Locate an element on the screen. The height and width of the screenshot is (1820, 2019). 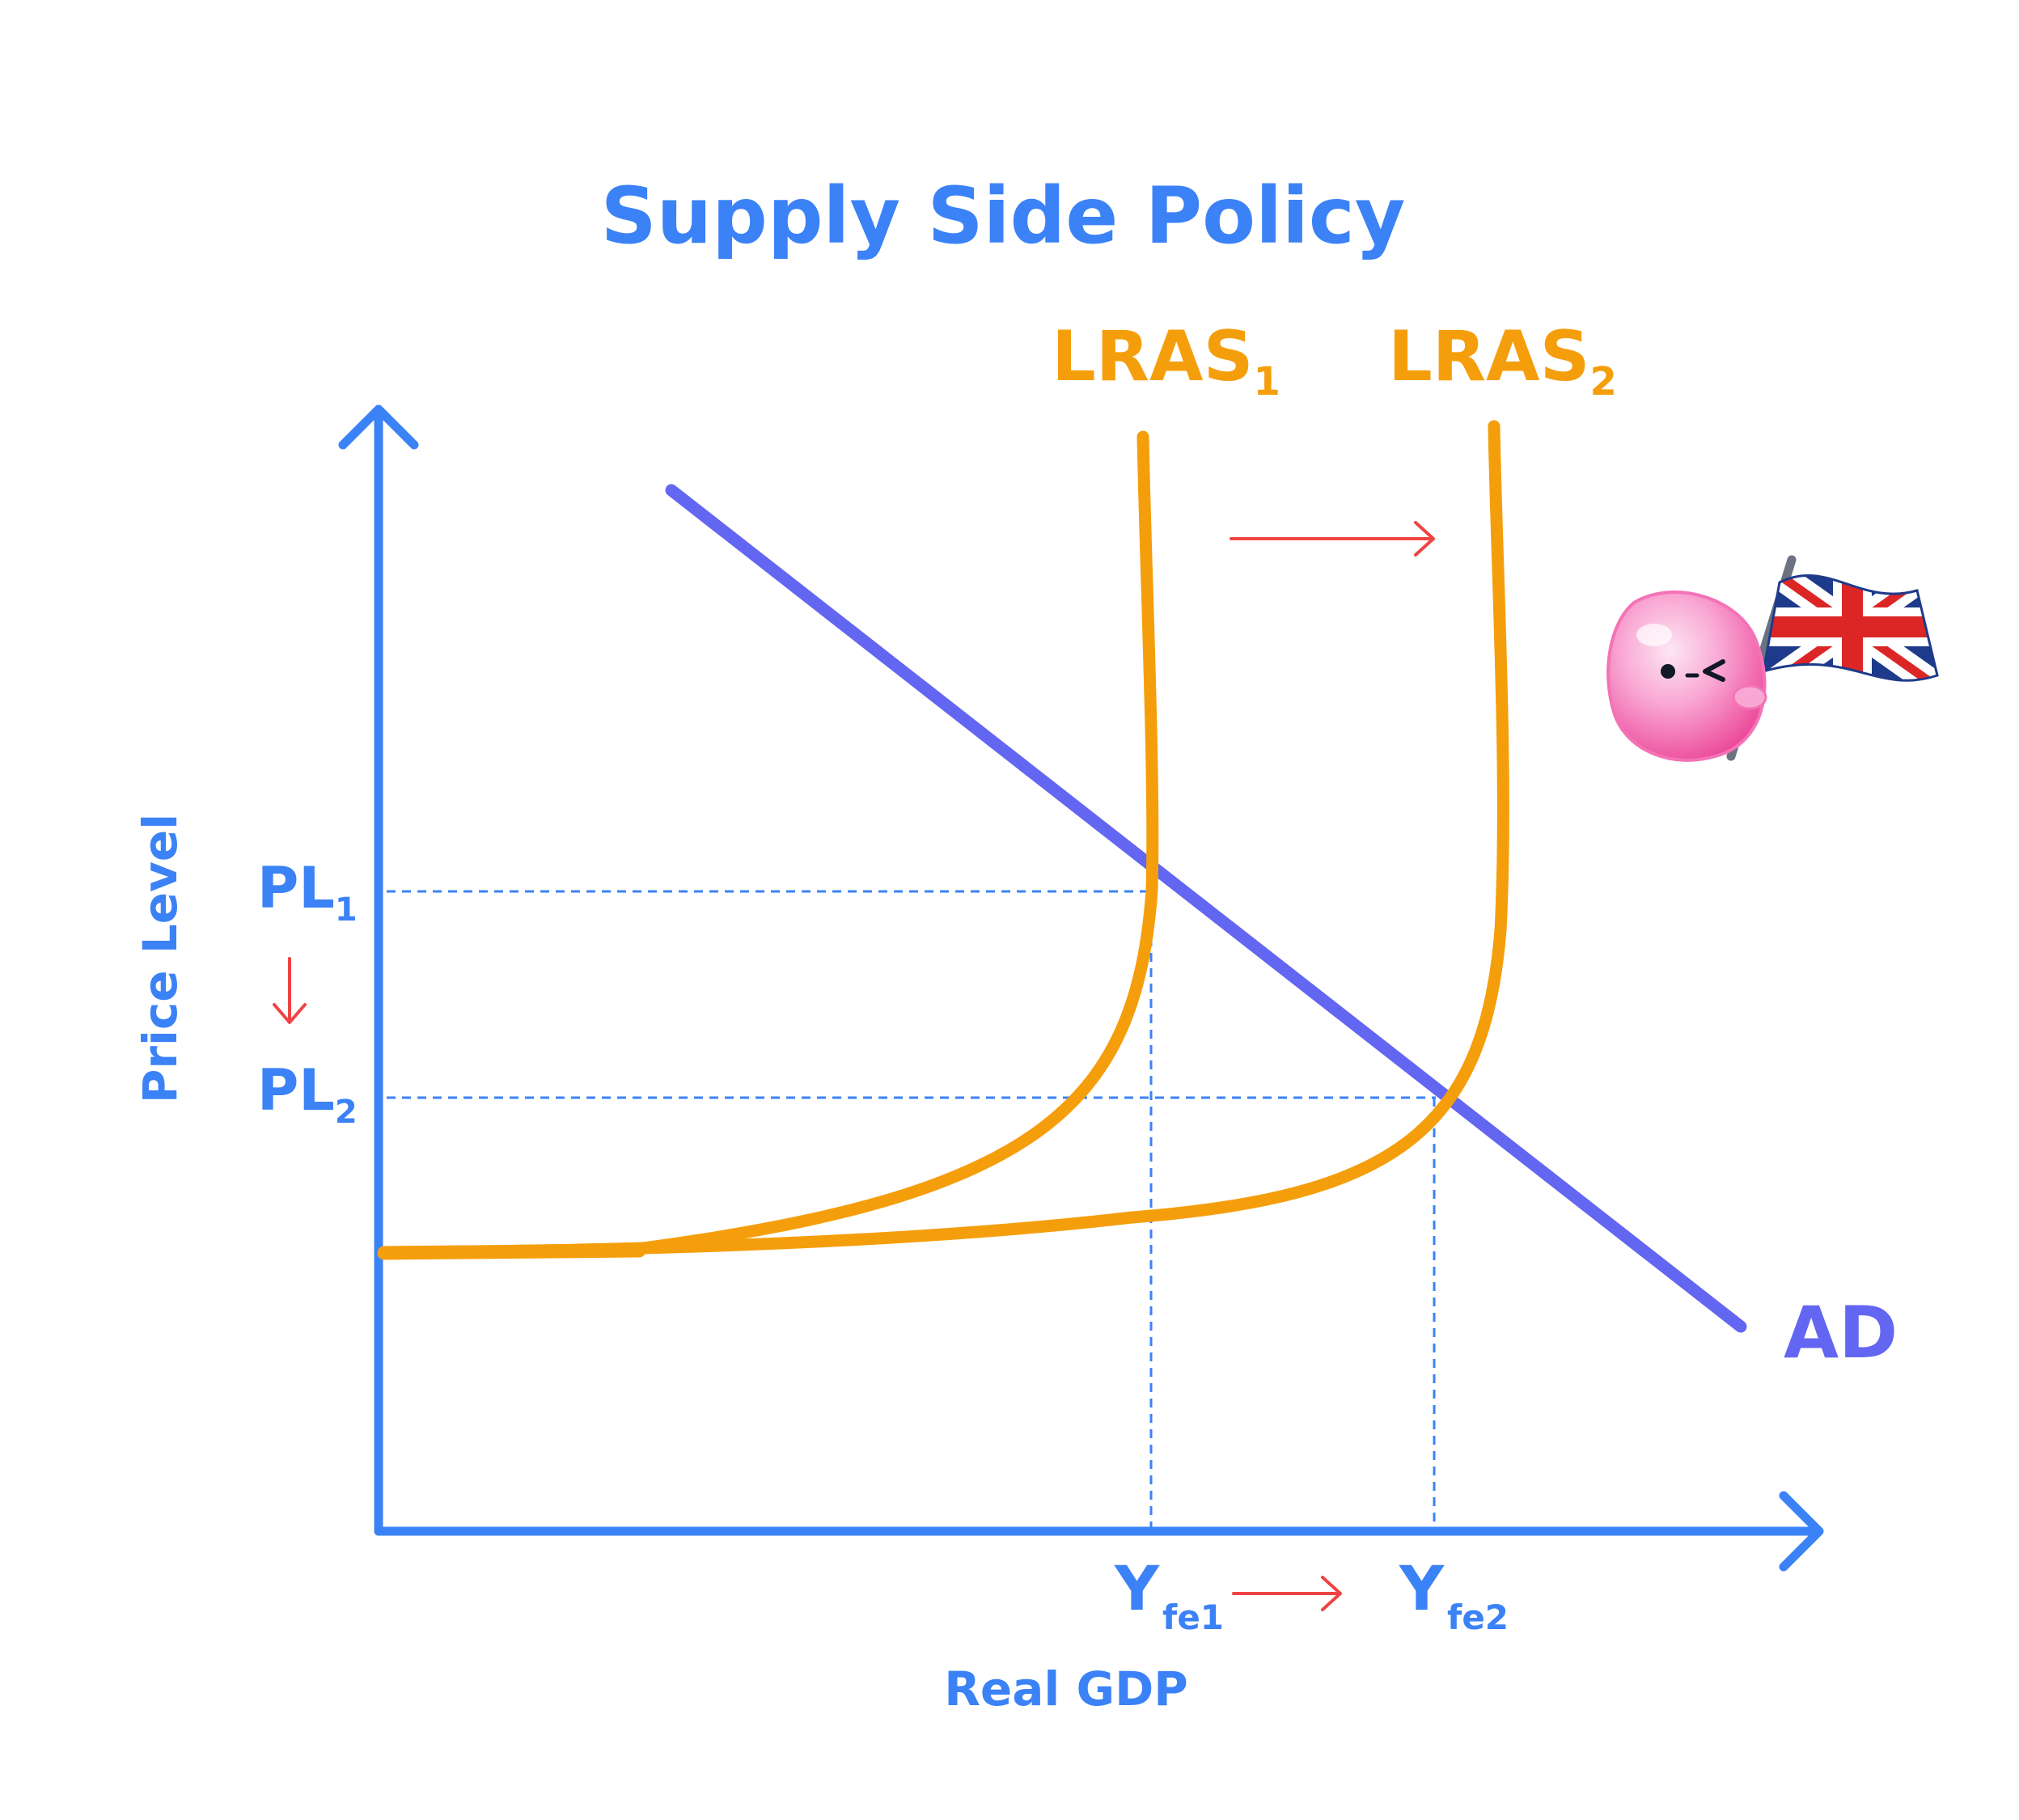
yfe2-label-sub: fe2 is located at coordinates (1478, 1617).